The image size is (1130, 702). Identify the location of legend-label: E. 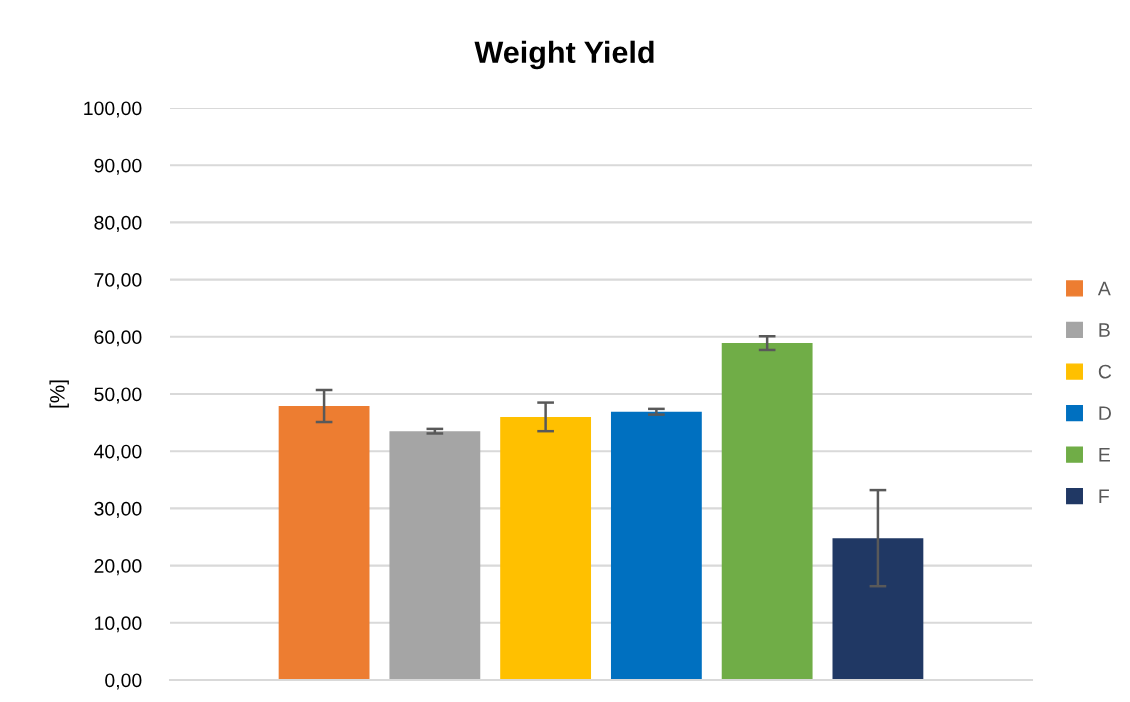
(1104, 455).